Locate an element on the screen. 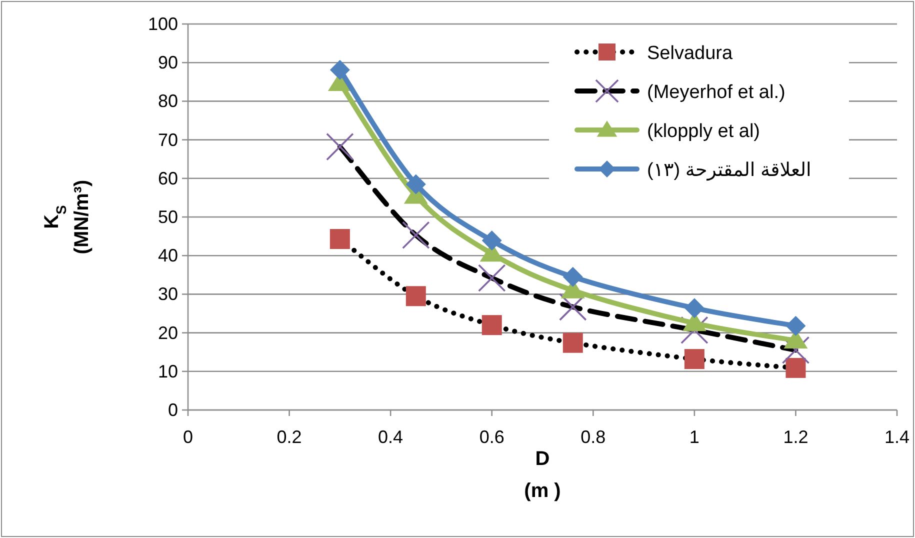 Image resolution: width=915 pixels, height=538 pixels. y-tick-label: 0 is located at coordinates (173, 410).